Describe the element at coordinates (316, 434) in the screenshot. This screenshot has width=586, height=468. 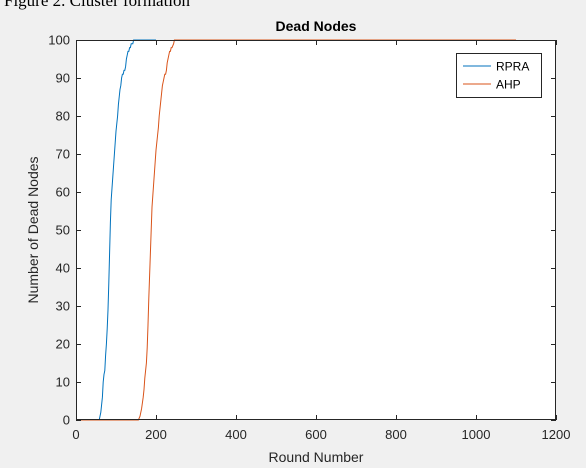
I see `x-tick-label: 600` at that location.